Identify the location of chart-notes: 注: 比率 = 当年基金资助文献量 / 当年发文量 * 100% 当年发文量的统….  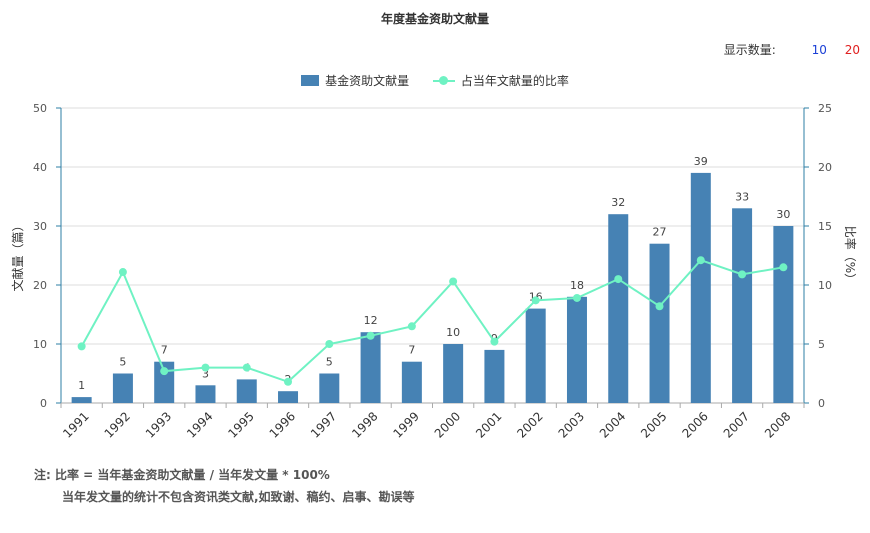
(224, 486).